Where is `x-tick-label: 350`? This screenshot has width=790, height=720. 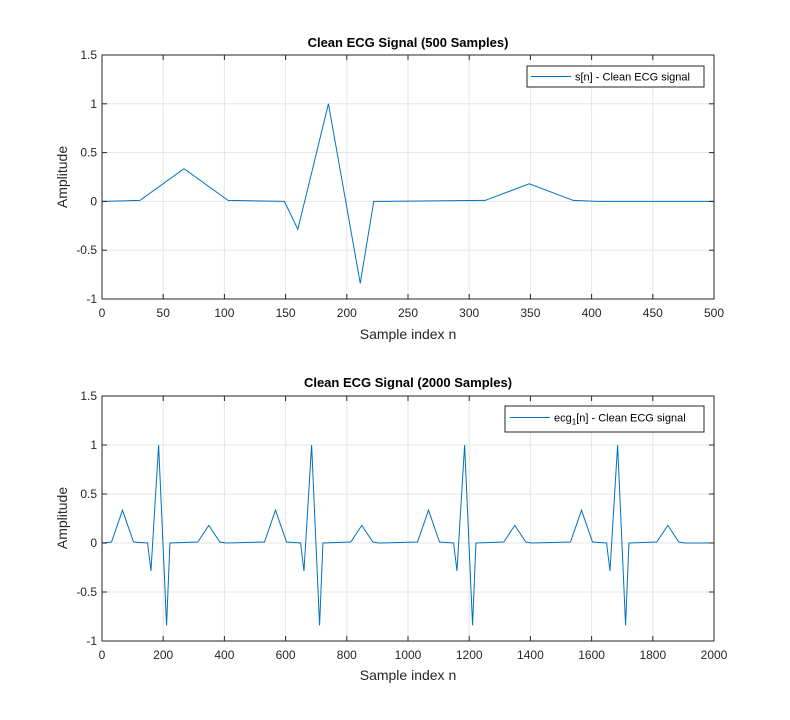
x-tick-label: 350 is located at coordinates (530, 313).